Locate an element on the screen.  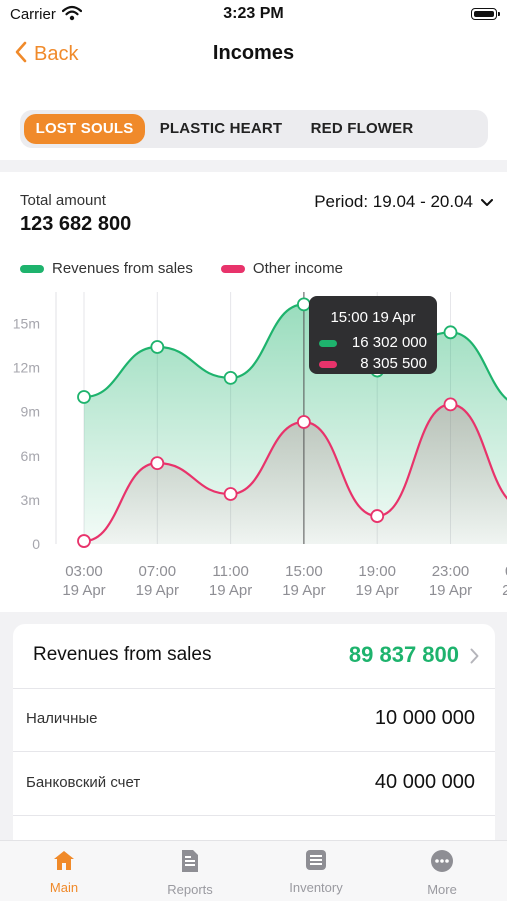
x-tick-time: 15:00 is located at coordinates (304, 571).